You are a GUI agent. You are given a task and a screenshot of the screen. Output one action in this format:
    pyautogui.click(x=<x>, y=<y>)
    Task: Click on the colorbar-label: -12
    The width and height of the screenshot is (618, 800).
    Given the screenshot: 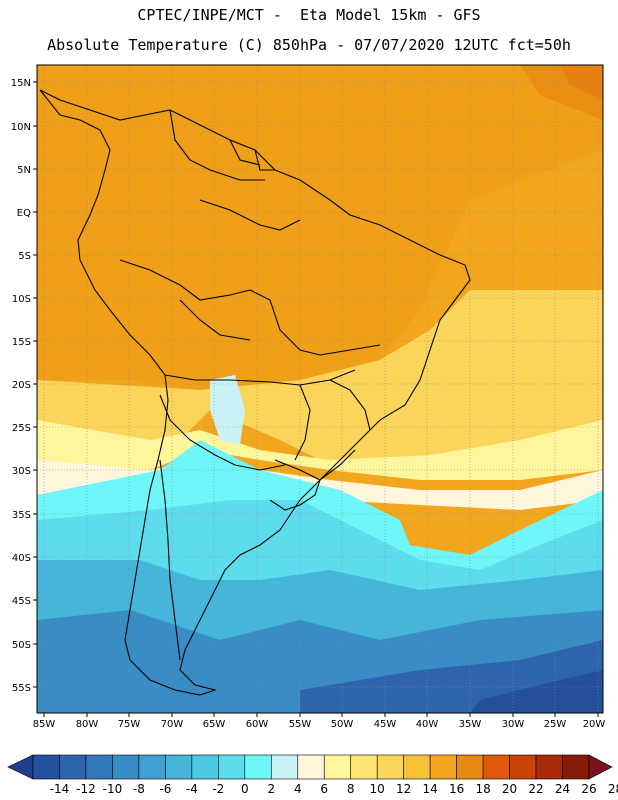 What is the action you would take?
    pyautogui.click(x=86, y=789)
    